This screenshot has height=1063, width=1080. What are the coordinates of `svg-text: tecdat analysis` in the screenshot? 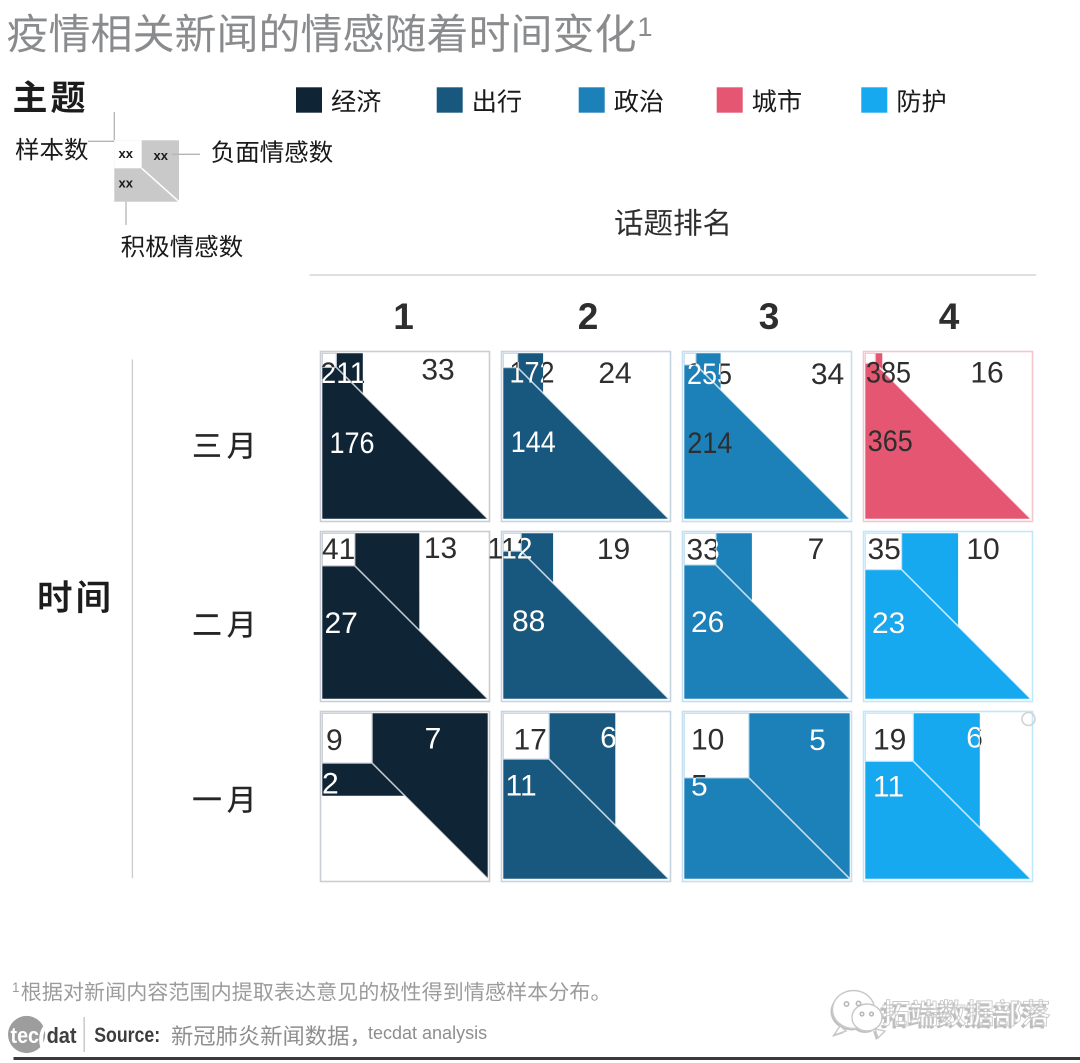 It's located at (427, 1033).